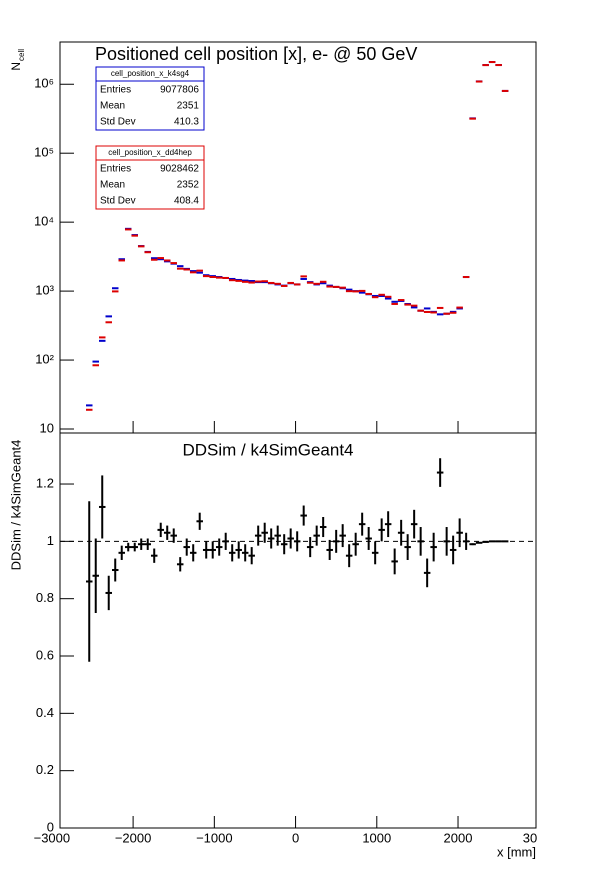  Describe the element at coordinates (188, 185) in the screenshot. I see `stat-value: 2352` at that location.